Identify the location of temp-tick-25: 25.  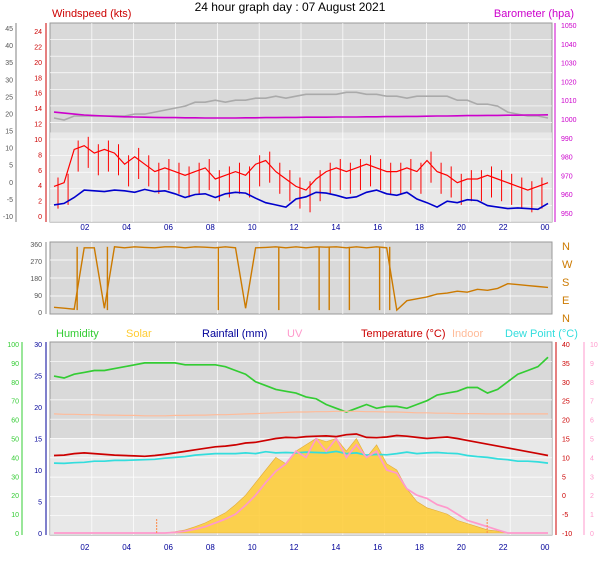
(566, 402).